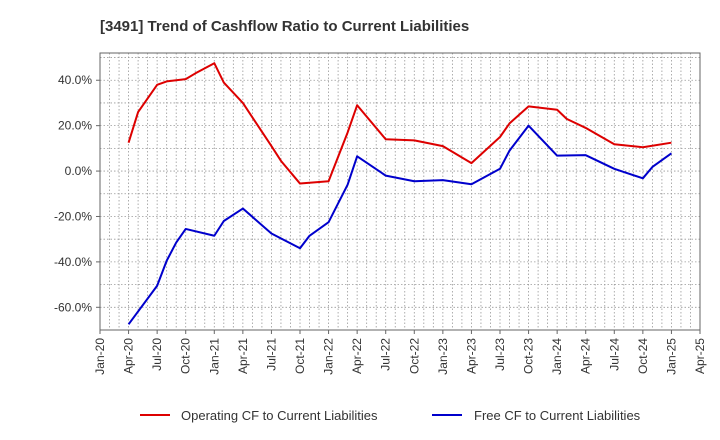 This screenshot has height=440, width=720. I want to click on y-tick-label: -20.0%, so click(73, 216).